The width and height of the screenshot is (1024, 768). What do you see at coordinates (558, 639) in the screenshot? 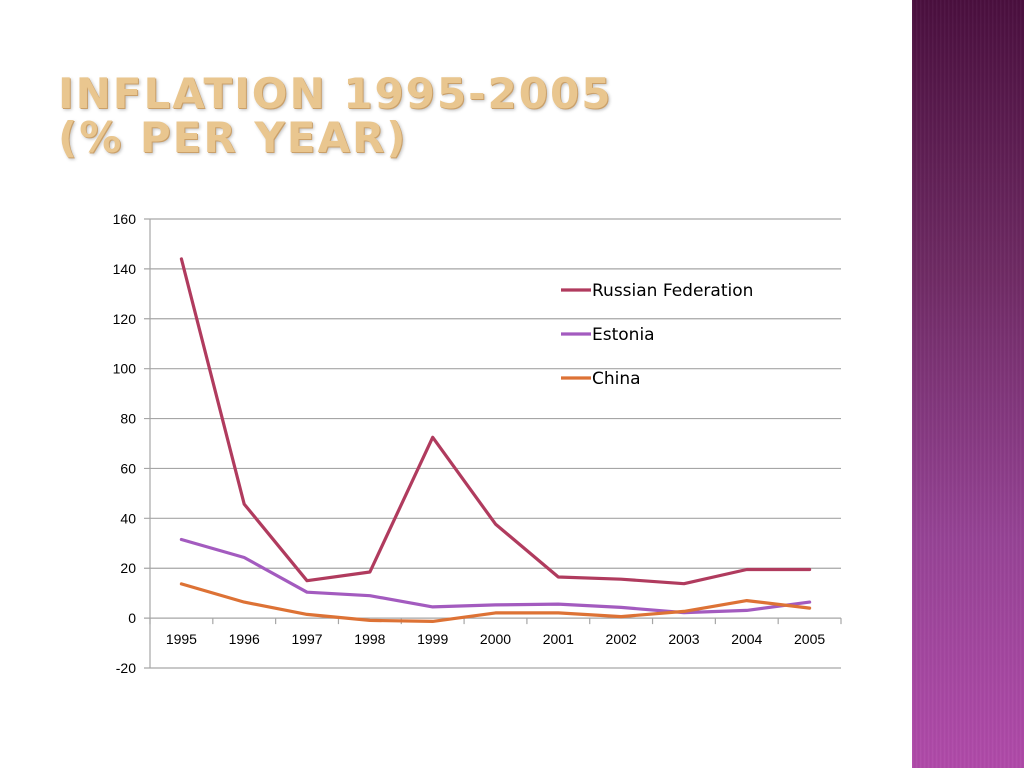
I see `x-tick-label: 2001` at bounding box center [558, 639].